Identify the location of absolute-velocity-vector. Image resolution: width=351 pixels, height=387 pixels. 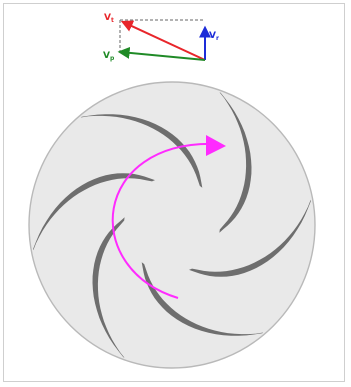
(163, 40).